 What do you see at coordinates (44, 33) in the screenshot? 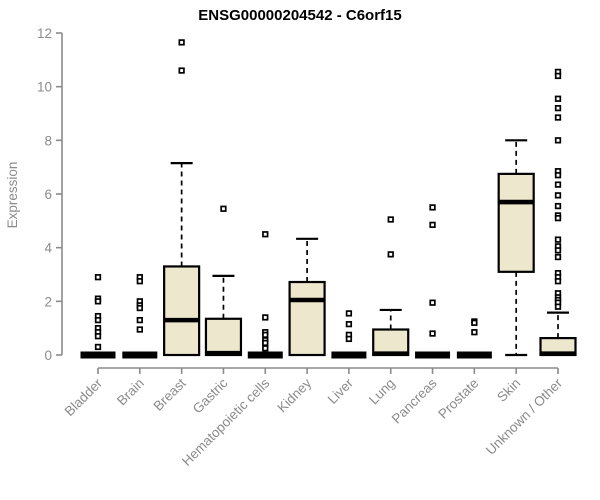
I see `y-tick-label: 12` at bounding box center [44, 33].